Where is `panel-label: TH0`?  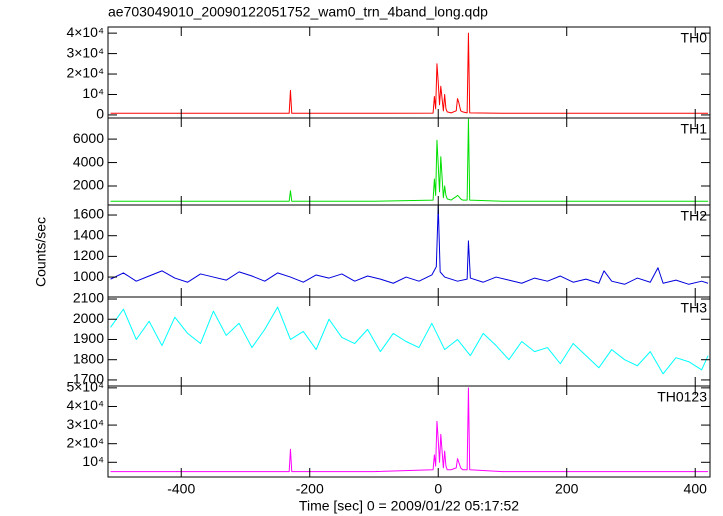
panel-label: TH0 is located at coordinates (694, 38).